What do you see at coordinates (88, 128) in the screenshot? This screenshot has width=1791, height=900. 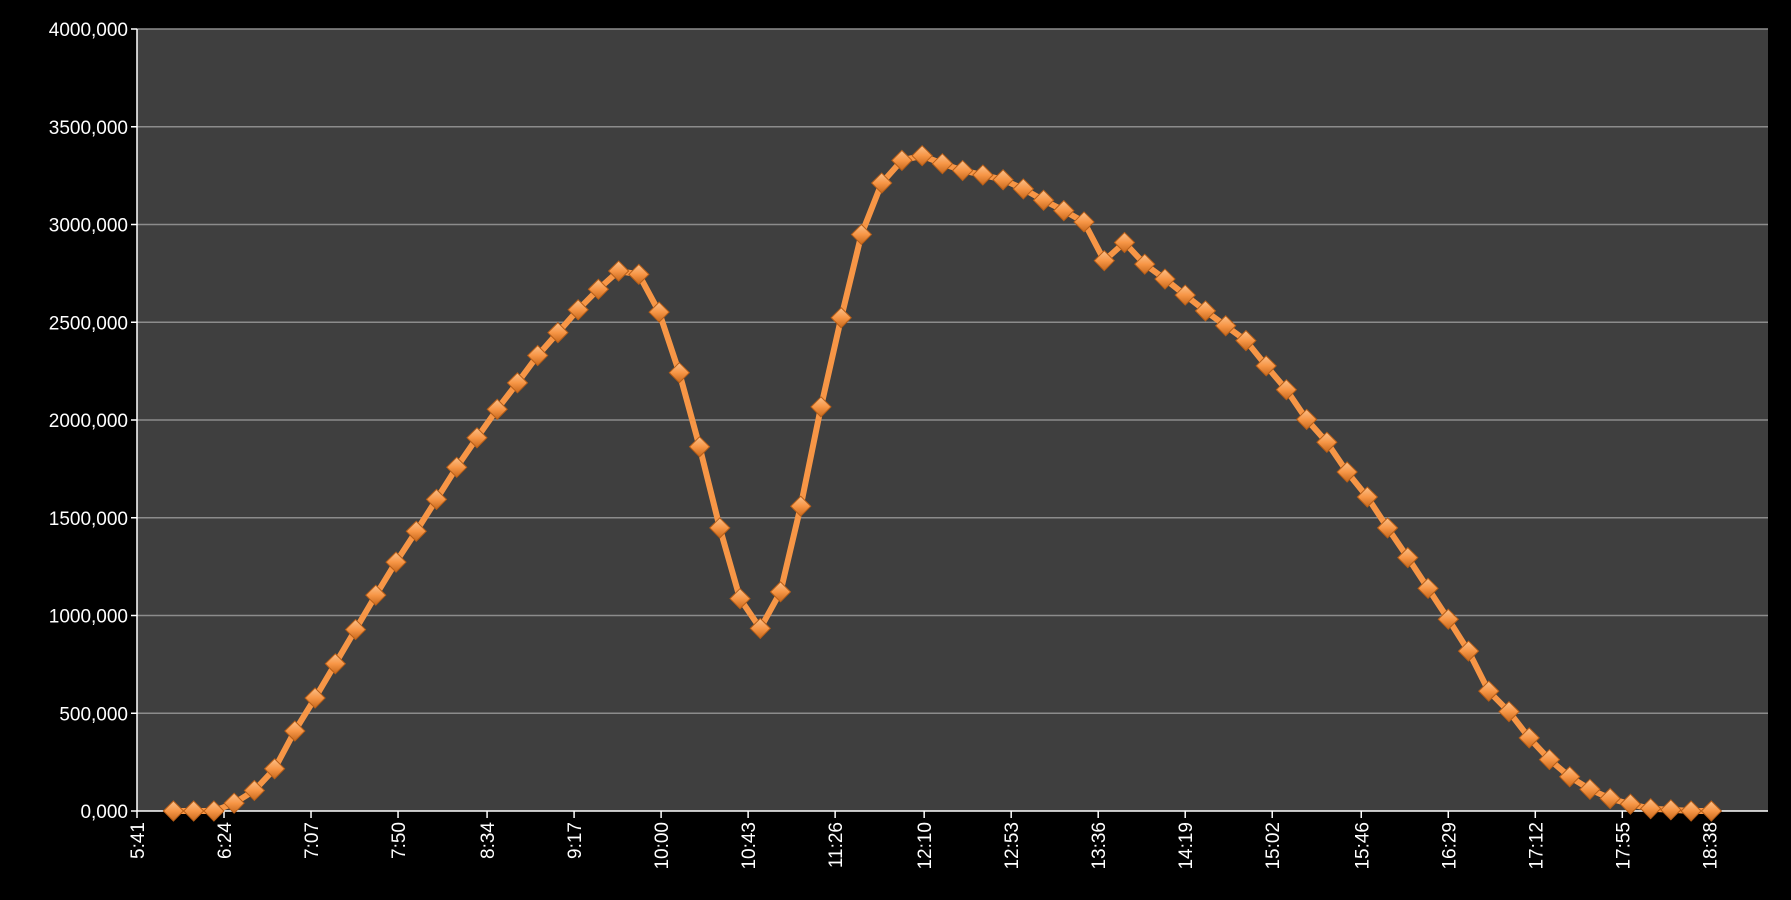 I see `y-tick-label: 3500,000` at bounding box center [88, 128].